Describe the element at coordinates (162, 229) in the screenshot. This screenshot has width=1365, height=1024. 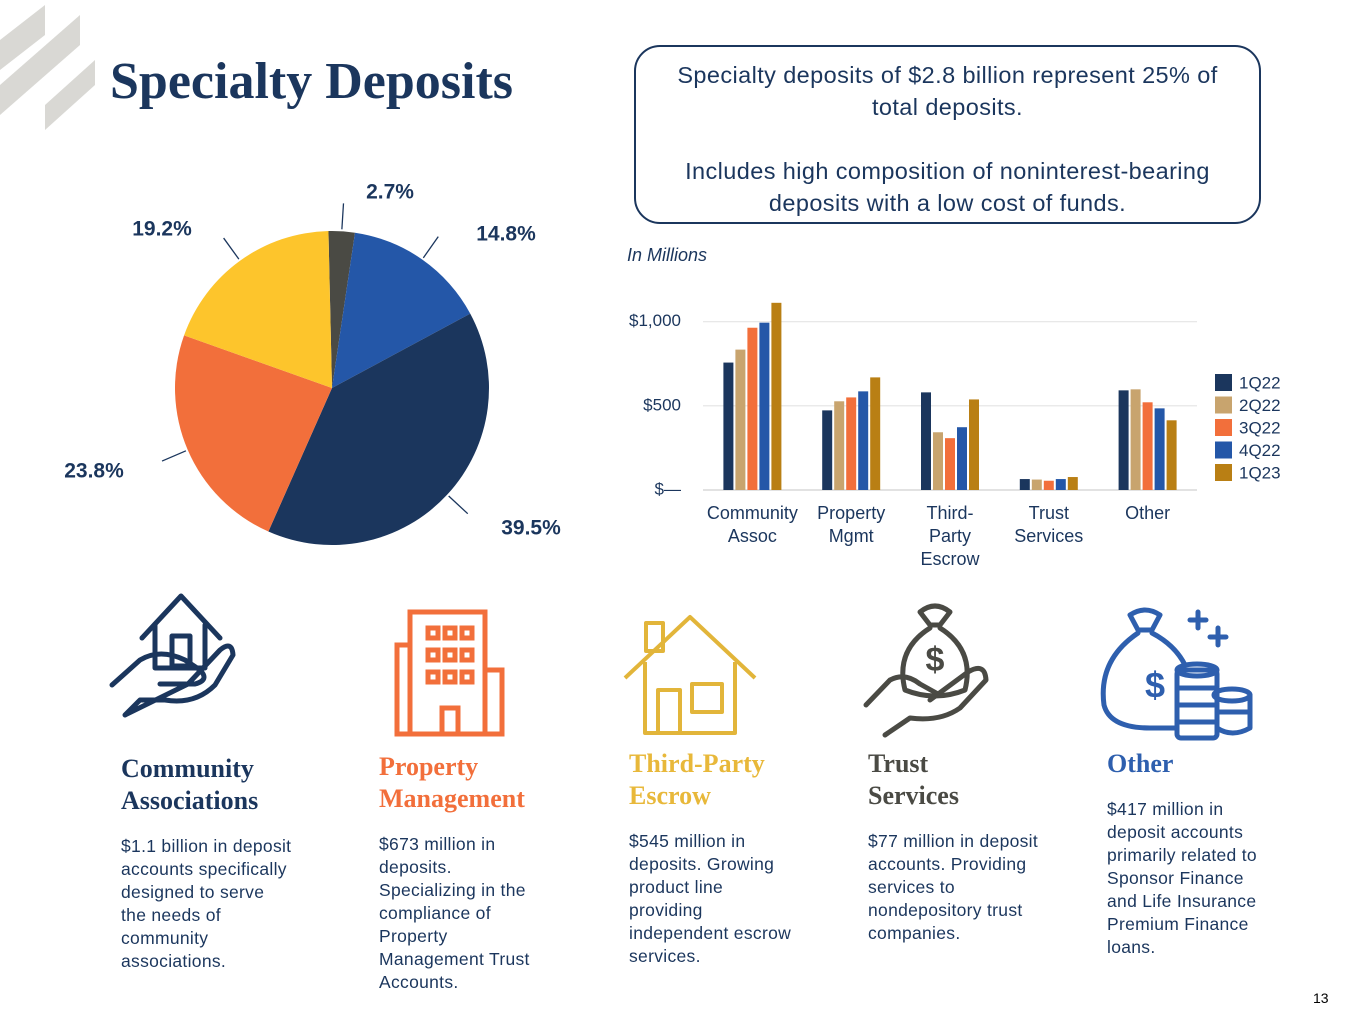
I see `pie-label: 19.2%` at that location.